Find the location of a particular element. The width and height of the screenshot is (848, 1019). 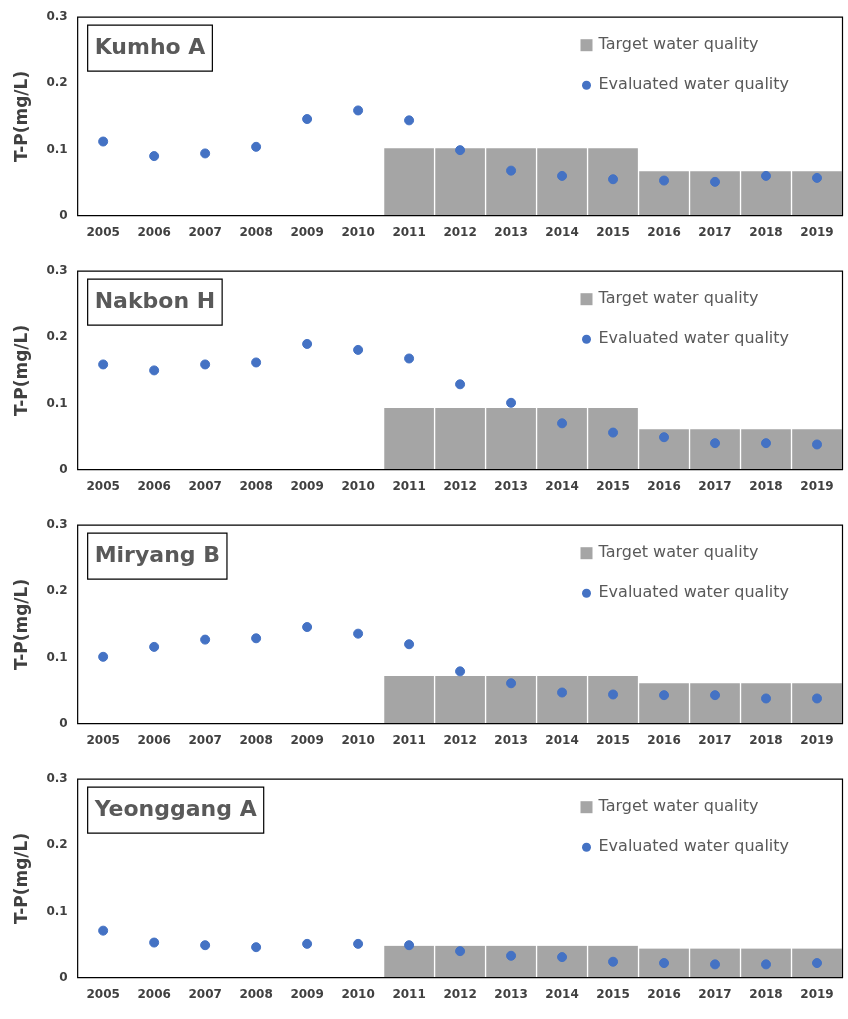

legend-label: Target water quality is located at coordinates (678, 298).